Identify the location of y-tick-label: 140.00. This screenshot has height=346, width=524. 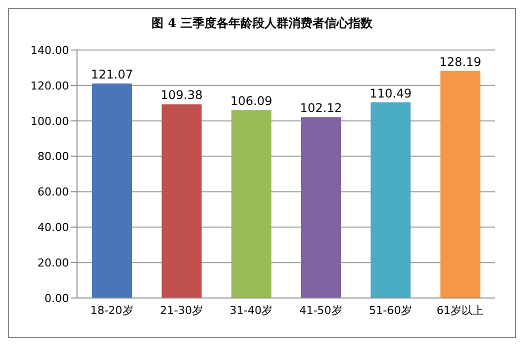
(49, 50).